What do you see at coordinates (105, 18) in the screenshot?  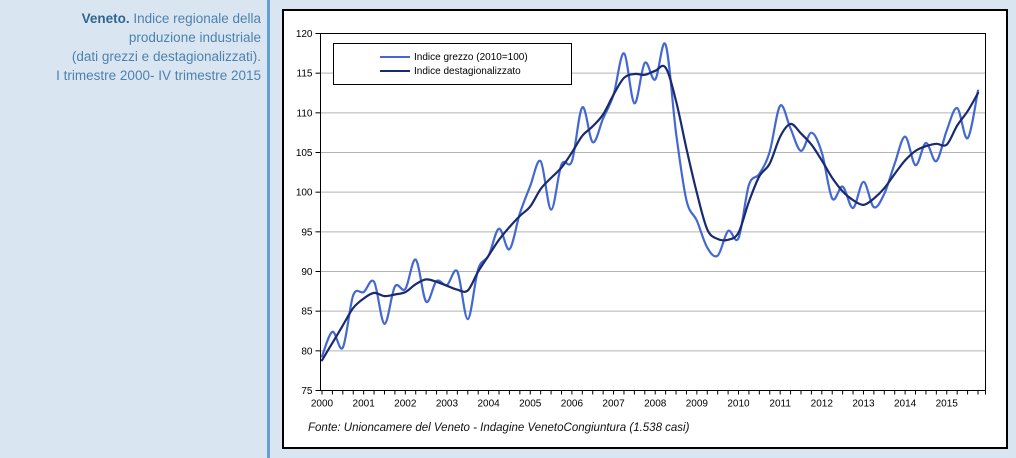 I see `caption-region: Veneto.` at bounding box center [105, 18].